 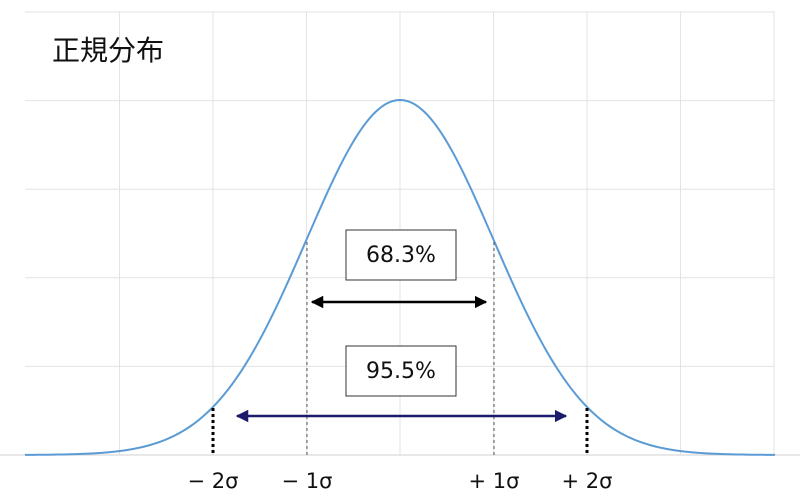 I want to click on one-sigma-label: 68.3%, so click(x=401, y=255).